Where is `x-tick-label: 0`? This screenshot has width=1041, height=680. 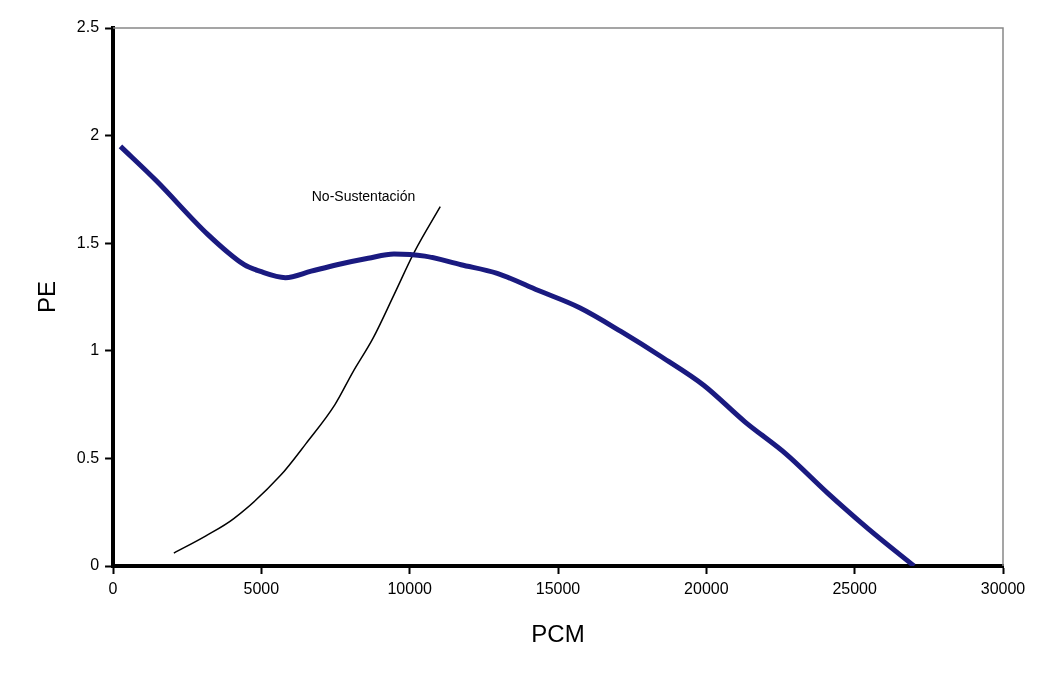 x-tick-label: 0 is located at coordinates (113, 589).